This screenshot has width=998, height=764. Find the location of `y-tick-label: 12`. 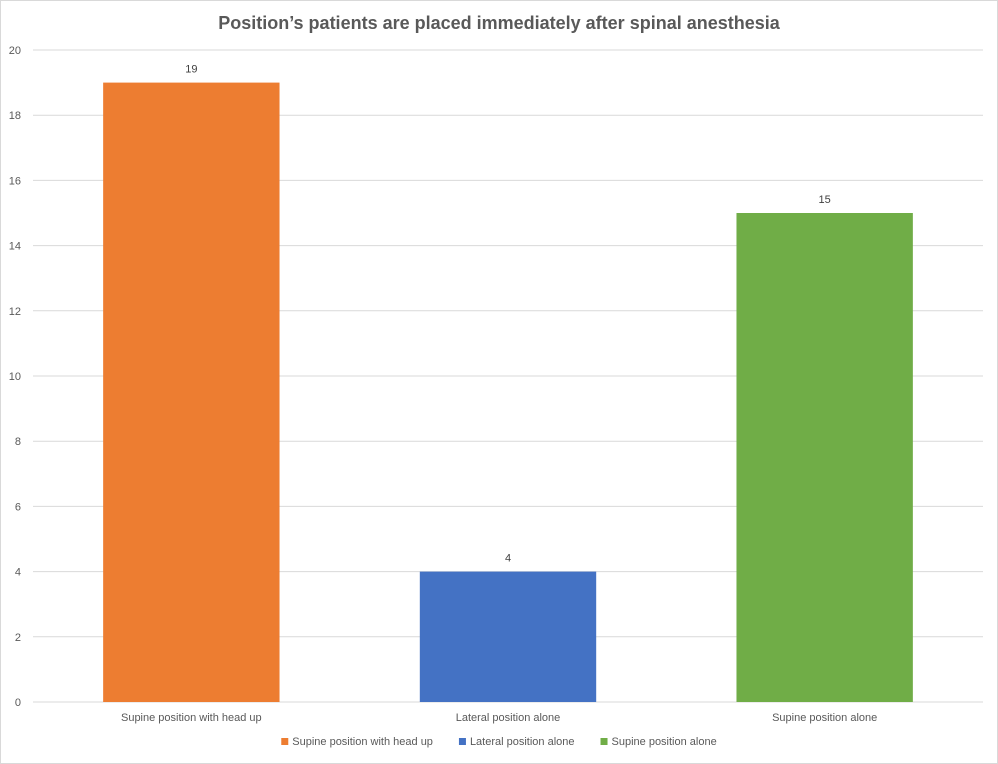

y-tick-label: 12 is located at coordinates (15, 312).